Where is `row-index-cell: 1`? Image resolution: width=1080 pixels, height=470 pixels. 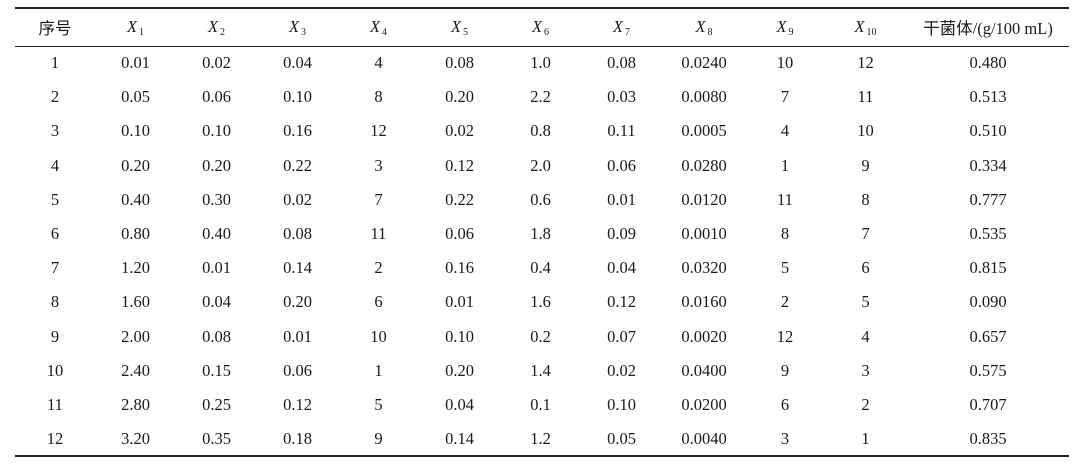
row-index-cell: 1 is located at coordinates (55, 63).